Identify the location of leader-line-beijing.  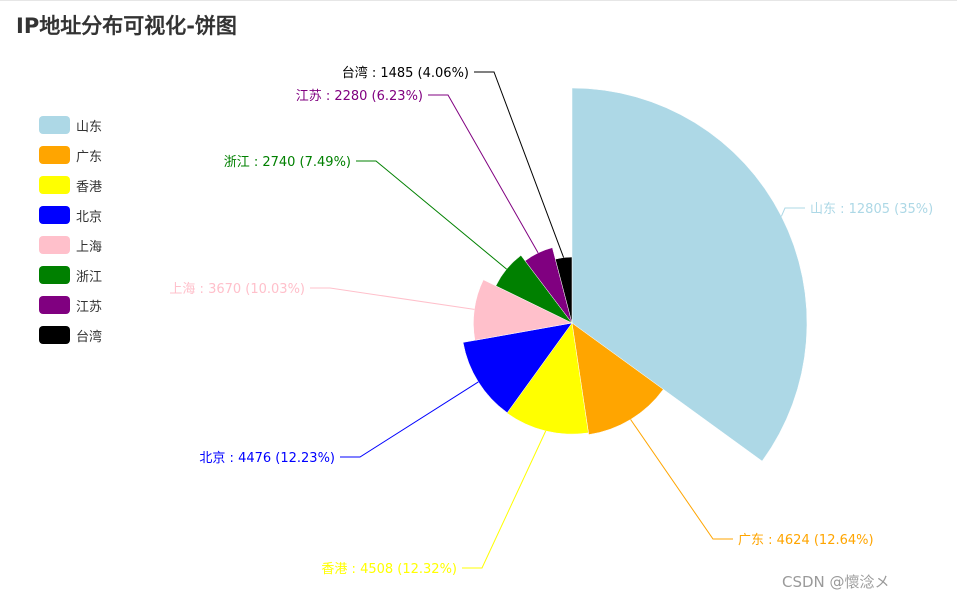
(409, 419).